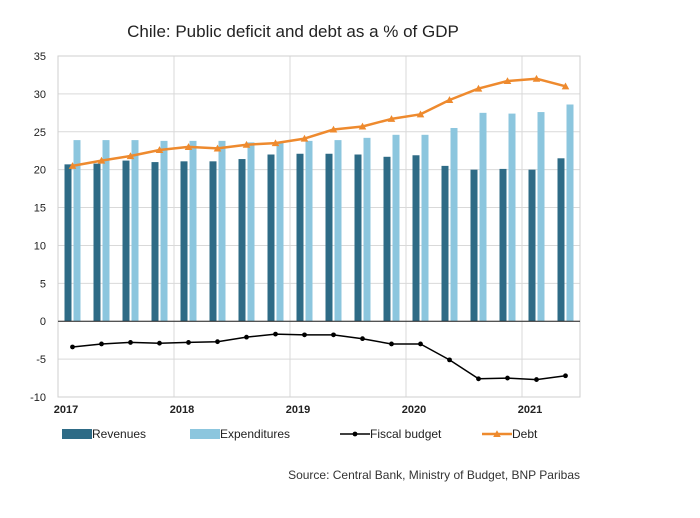 This screenshot has width=700, height=518. What do you see at coordinates (319, 357) in the screenshot?
I see `line-fiscal-budget` at bounding box center [319, 357].